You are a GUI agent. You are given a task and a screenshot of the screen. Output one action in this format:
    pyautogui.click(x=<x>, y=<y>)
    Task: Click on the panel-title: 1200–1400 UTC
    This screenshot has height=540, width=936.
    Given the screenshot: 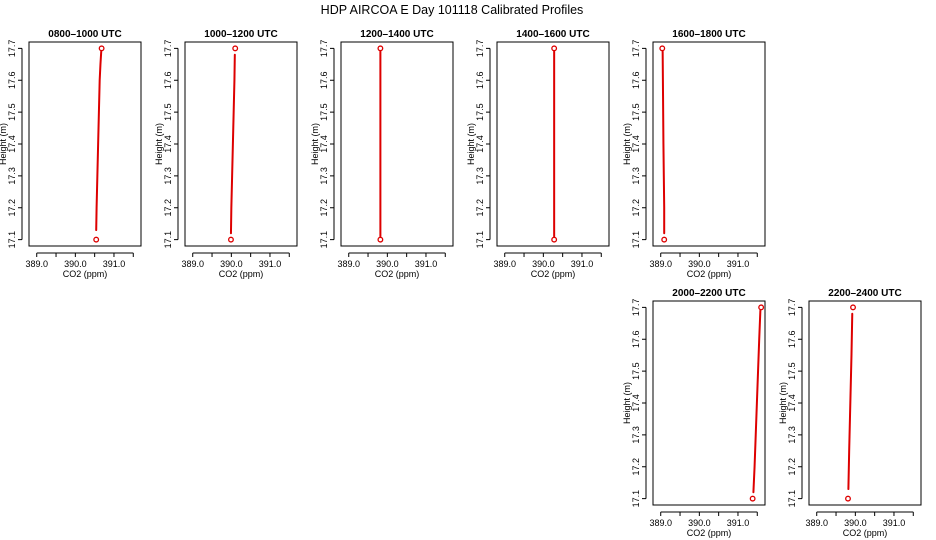 What is the action you would take?
    pyautogui.click(x=396, y=34)
    